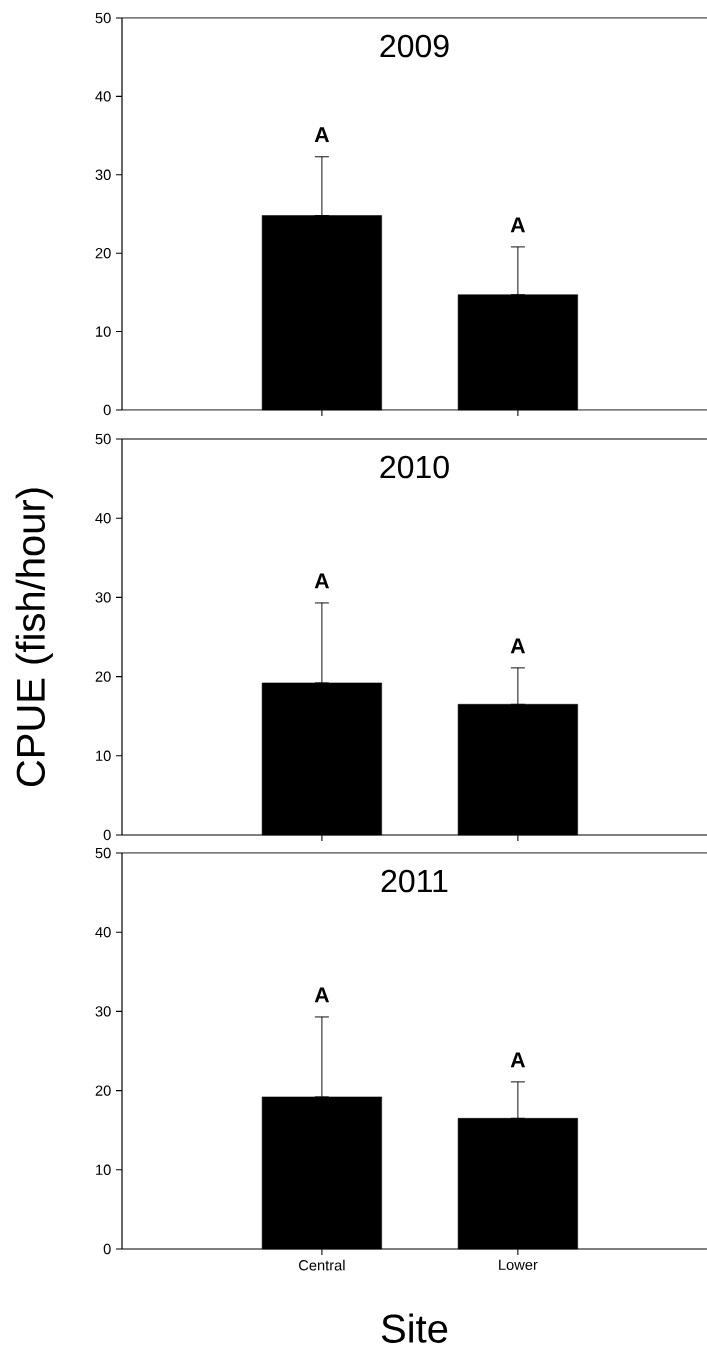  I want to click on x-axis-title: Site, so click(414, 1328).